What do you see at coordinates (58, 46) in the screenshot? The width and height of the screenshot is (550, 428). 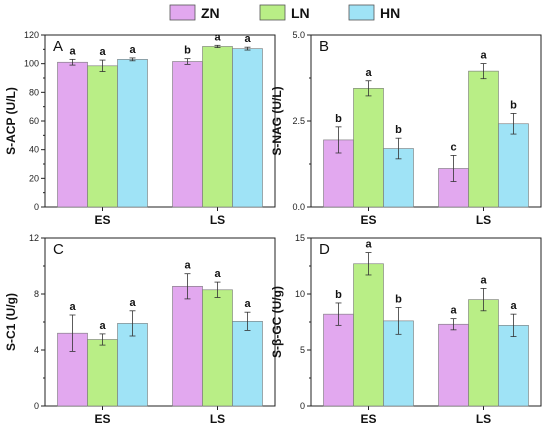 I see `panel-label: A` at bounding box center [58, 46].